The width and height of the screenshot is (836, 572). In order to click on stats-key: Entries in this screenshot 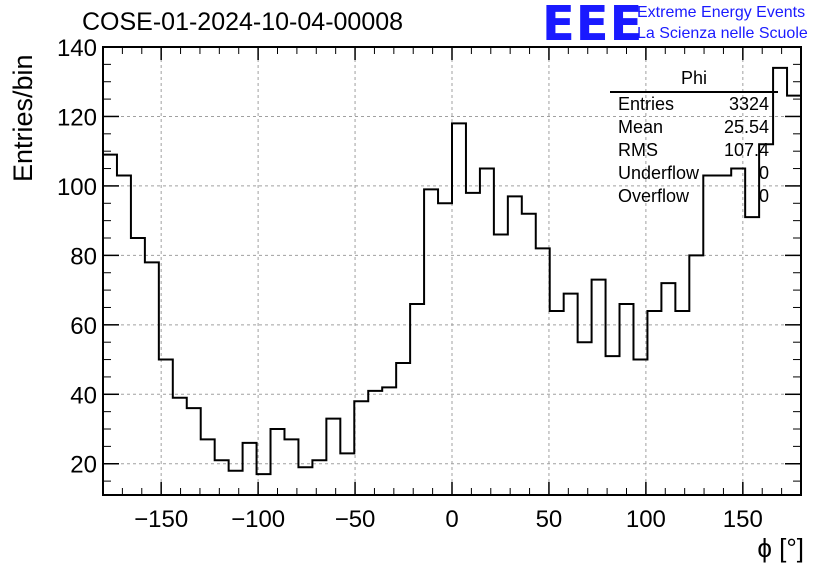, I will do `click(646, 104)`.